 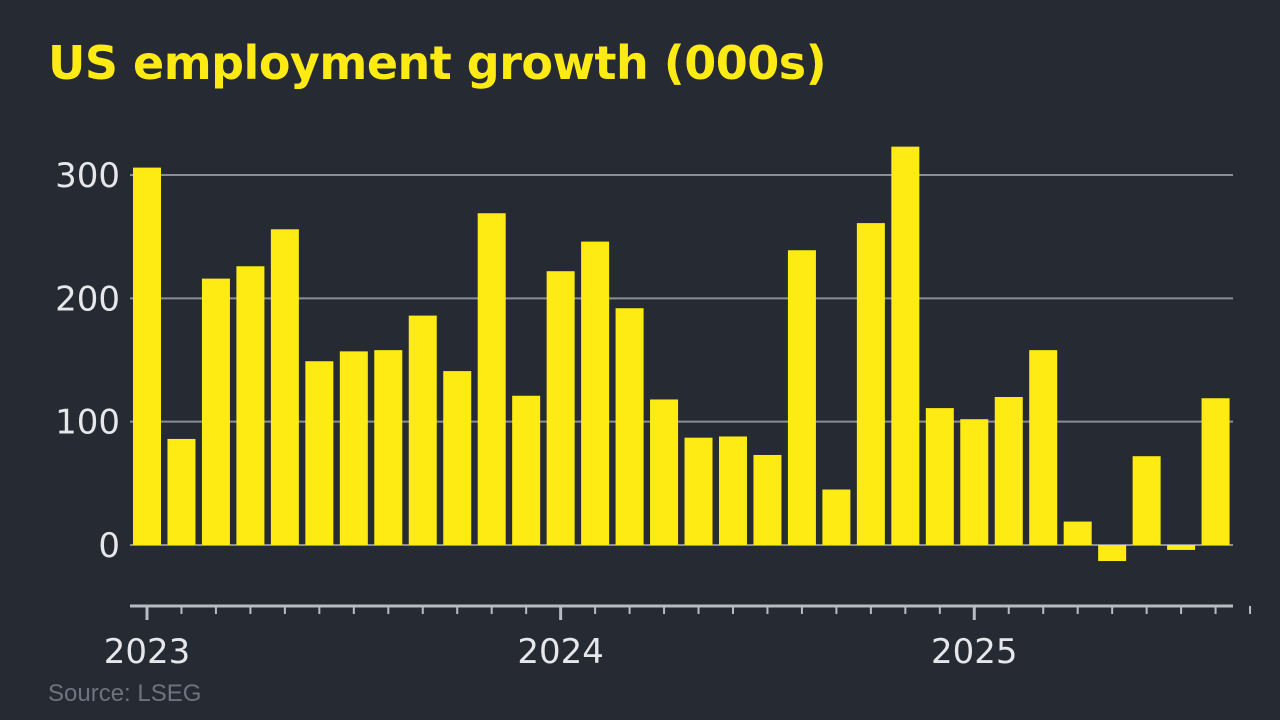 What do you see at coordinates (87, 423) in the screenshot?
I see `y-tick-label: 100` at bounding box center [87, 423].